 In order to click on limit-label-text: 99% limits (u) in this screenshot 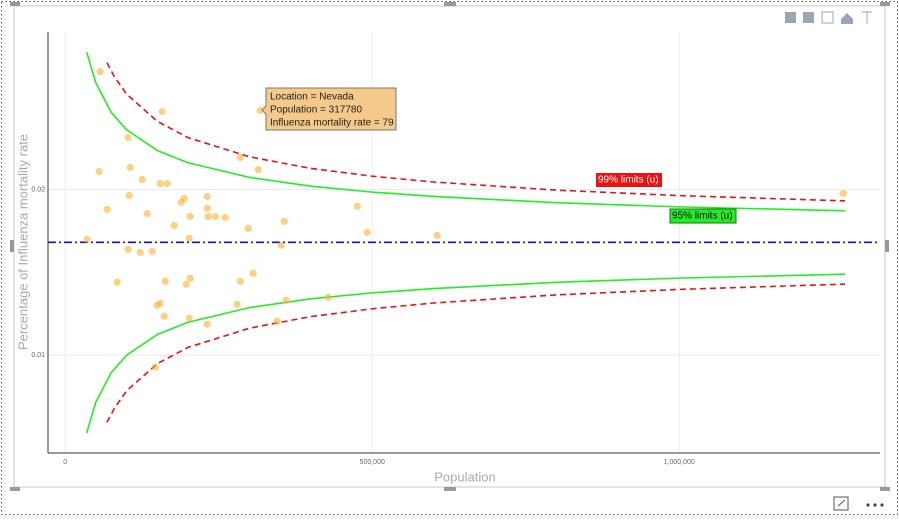, I will do `click(628, 180)`.